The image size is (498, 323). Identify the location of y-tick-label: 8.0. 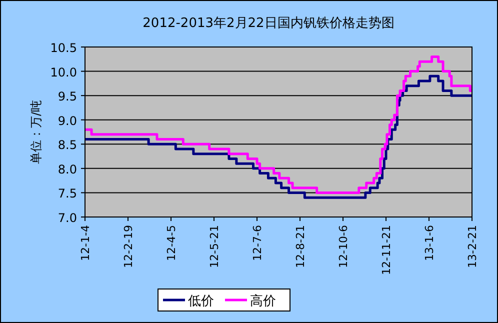
(67, 169).